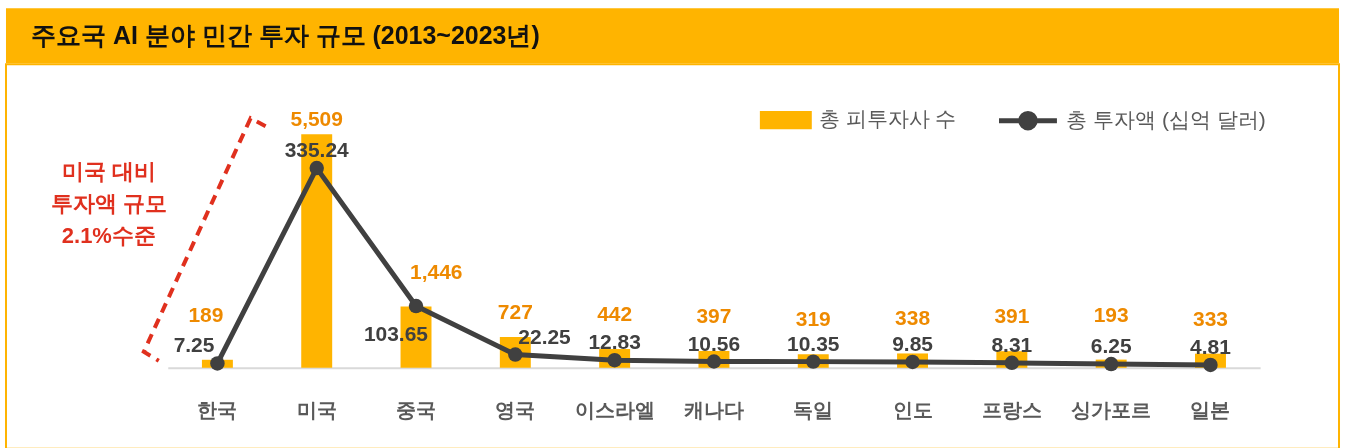 The height and width of the screenshot is (448, 1347). I want to click on x-tick-label: 캐나다, so click(713, 410).